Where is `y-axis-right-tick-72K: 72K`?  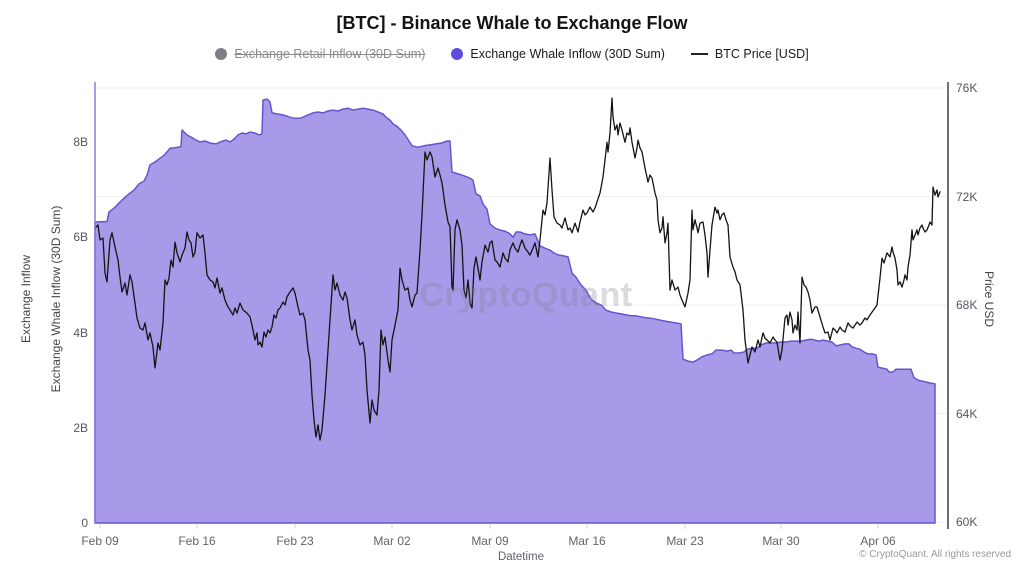
y-axis-right-tick-72K: 72K is located at coordinates (967, 196).